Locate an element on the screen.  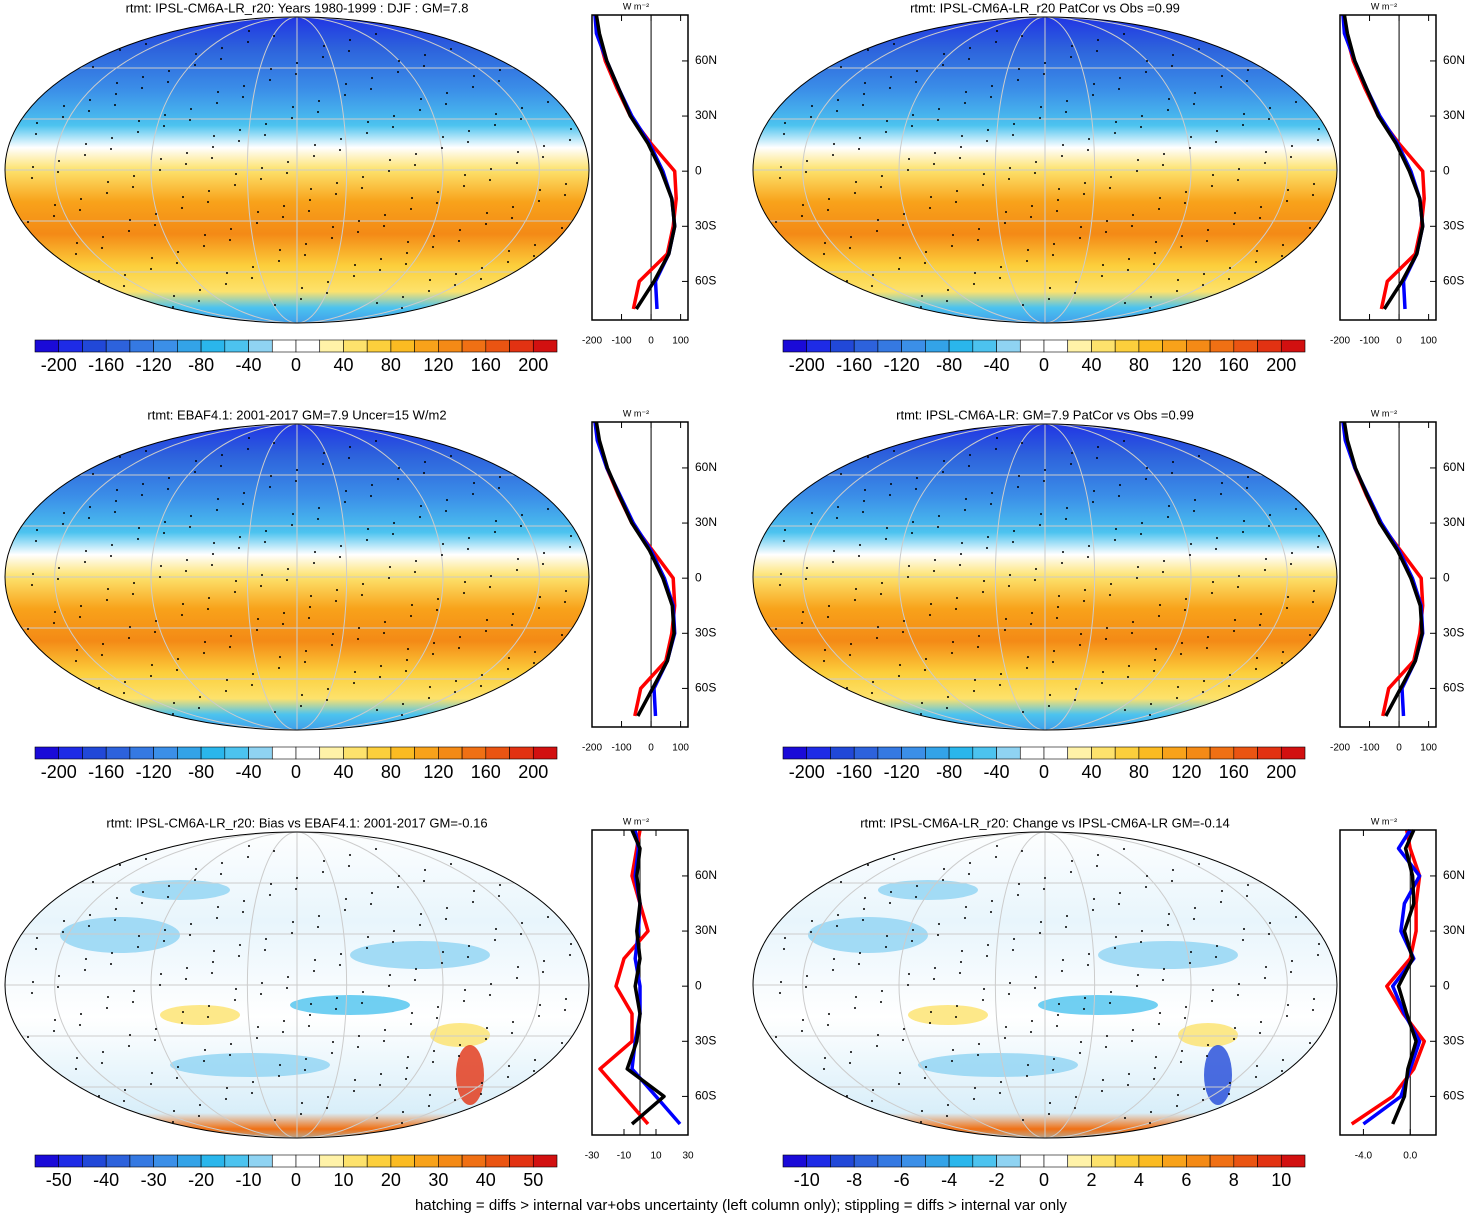
colorbar-tick-label: -6 is located at coordinates (902, 1180).